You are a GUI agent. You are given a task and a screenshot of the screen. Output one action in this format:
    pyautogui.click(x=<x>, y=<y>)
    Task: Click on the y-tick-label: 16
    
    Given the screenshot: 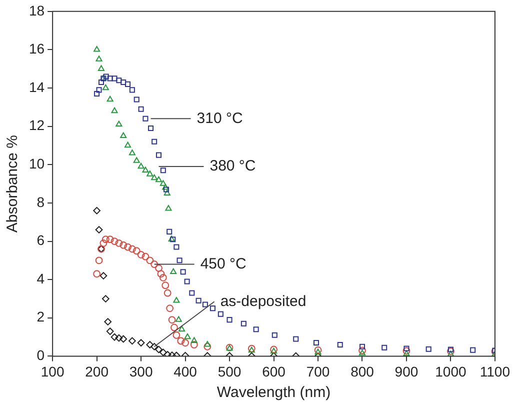 What is the action you would take?
    pyautogui.click(x=36, y=48)
    